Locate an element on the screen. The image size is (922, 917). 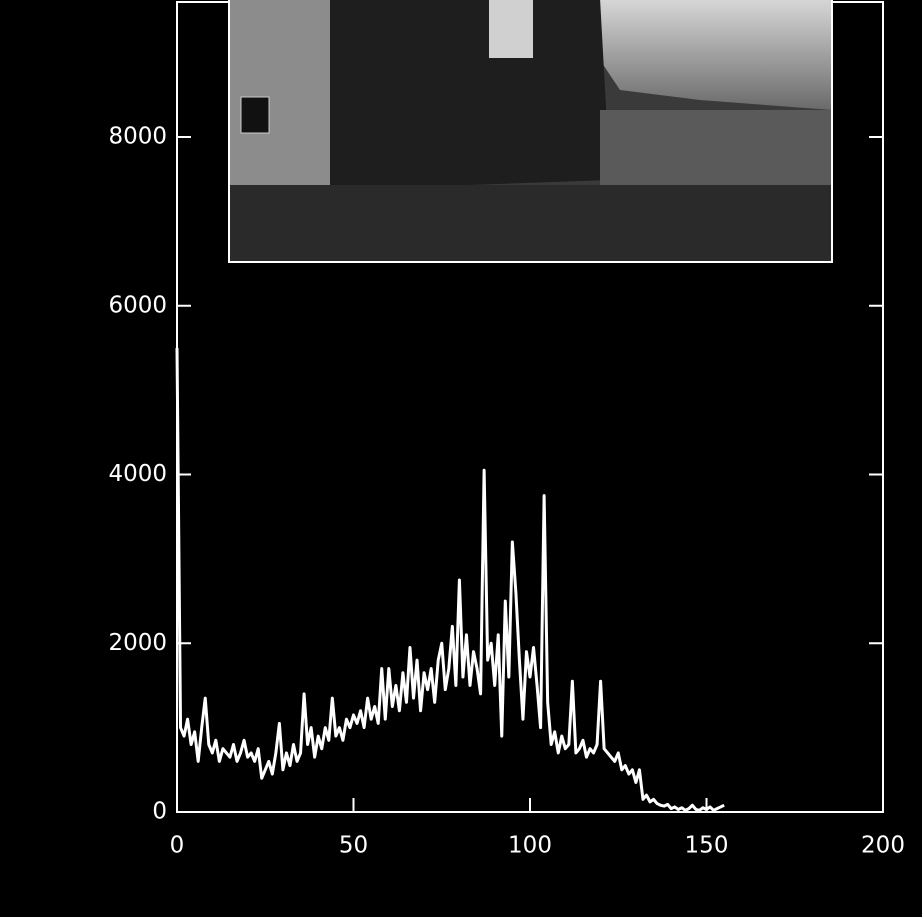
y-tick-label: 4000 is located at coordinates (137, 474).